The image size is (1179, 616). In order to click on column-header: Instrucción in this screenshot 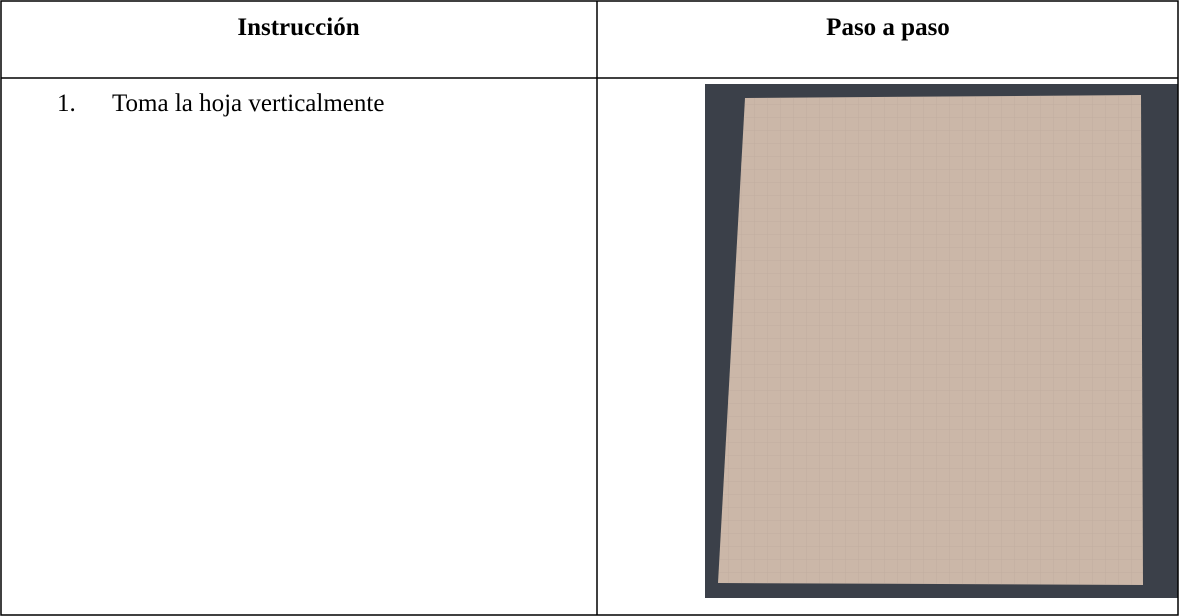, I will do `click(298, 27)`.